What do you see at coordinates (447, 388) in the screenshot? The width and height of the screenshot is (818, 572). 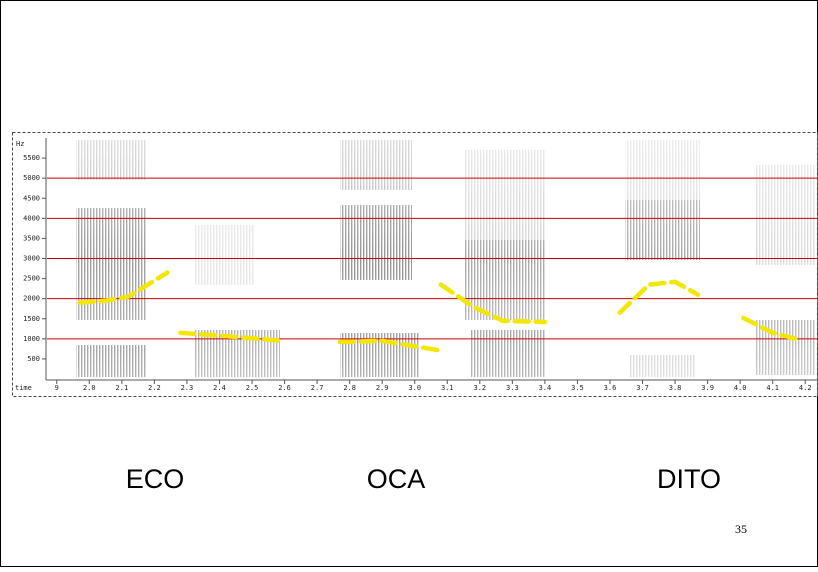 I see `x-tick-label: 3.1` at bounding box center [447, 388].